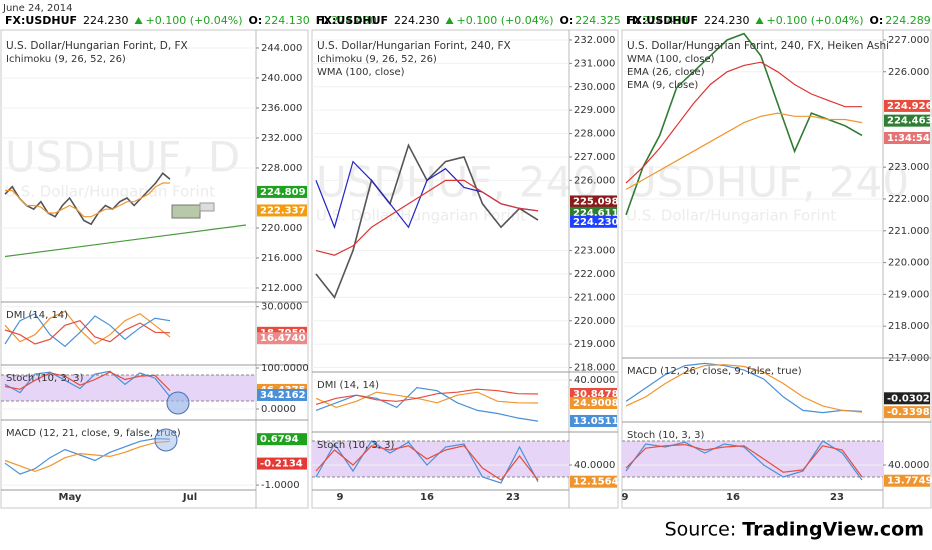 The image size is (932, 550). Describe the element at coordinates (281, 307) in the screenshot. I see `y-tick-label: 30.0000` at that location.